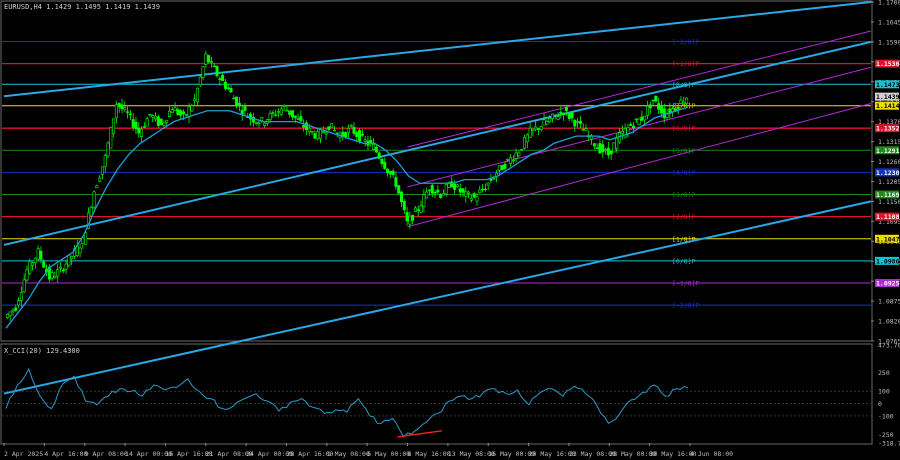 This screenshot has width=900, height=460. Describe the element at coordinates (42, 351) in the screenshot. I see `cci-header: X_CCI(20) 129.4300` at that location.